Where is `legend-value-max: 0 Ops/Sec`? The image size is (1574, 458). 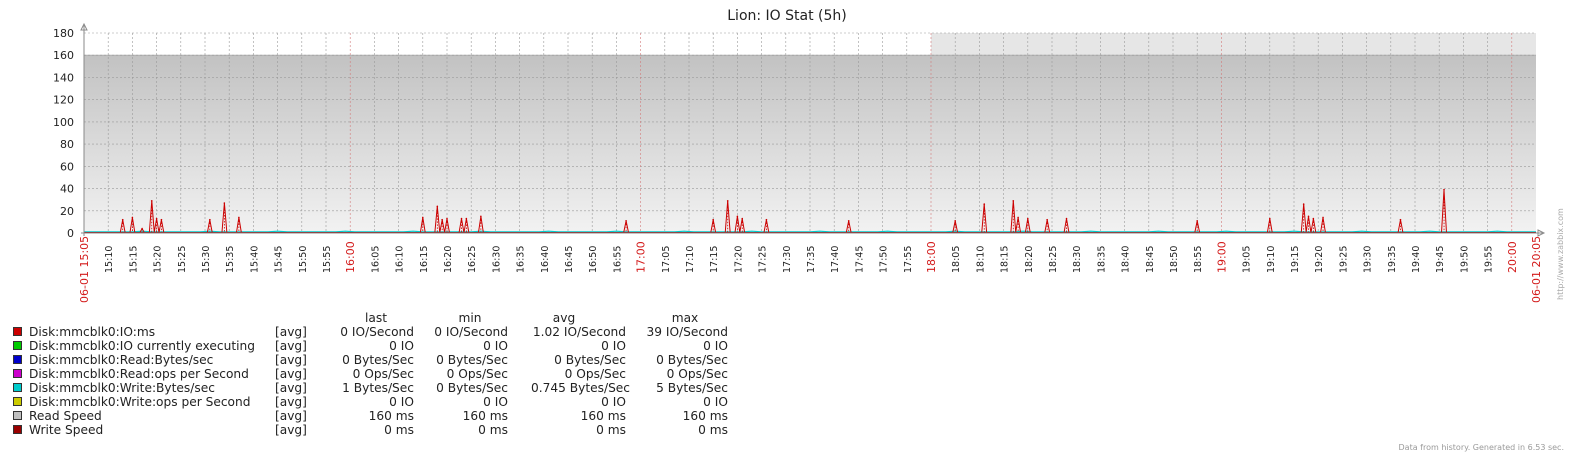 legend-value-max: 0 Ops/Sec is located at coordinates (697, 374).